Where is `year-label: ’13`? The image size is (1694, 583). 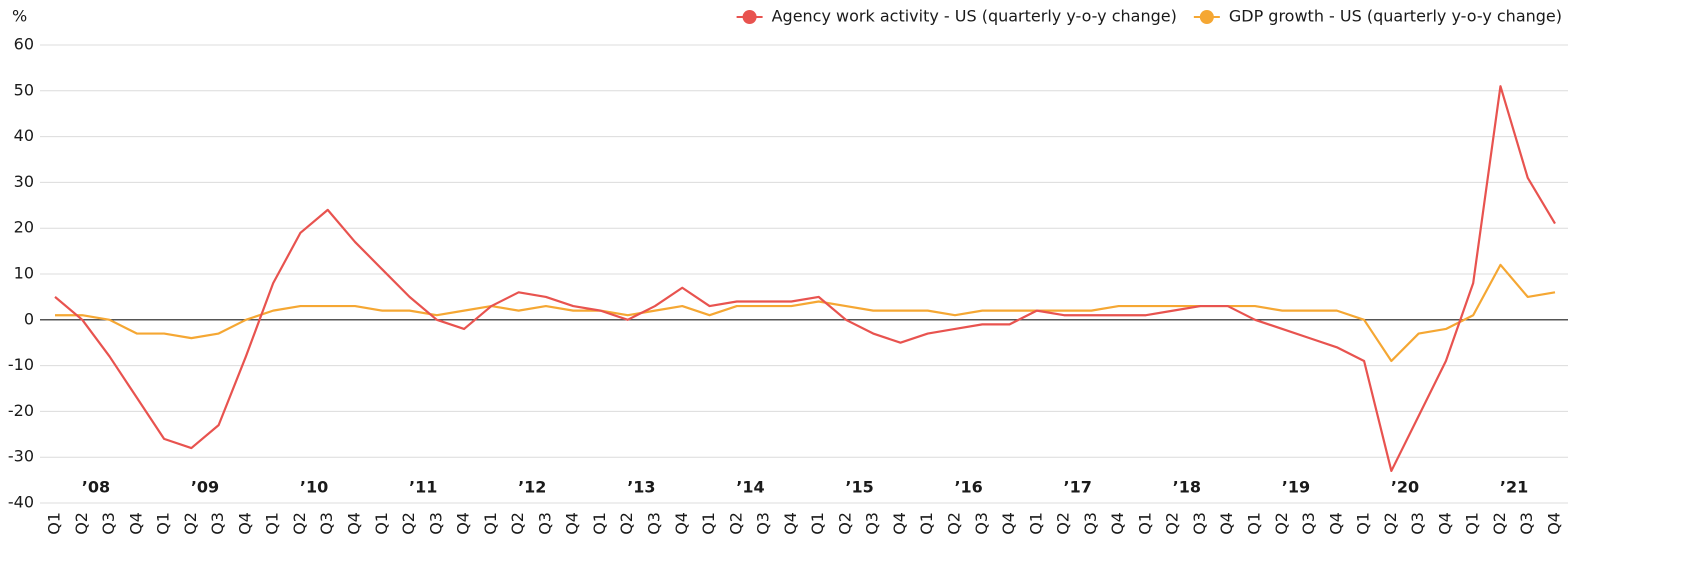 year-label: ’13 is located at coordinates (641, 487).